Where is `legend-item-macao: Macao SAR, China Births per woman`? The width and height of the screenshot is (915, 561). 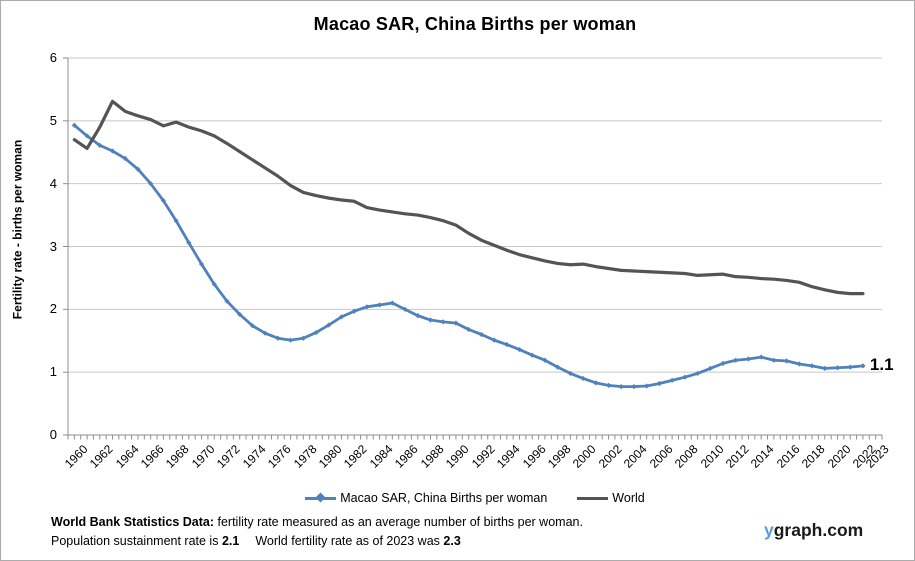
legend-item-macao: Macao SAR, China Births per woman is located at coordinates (426, 498).